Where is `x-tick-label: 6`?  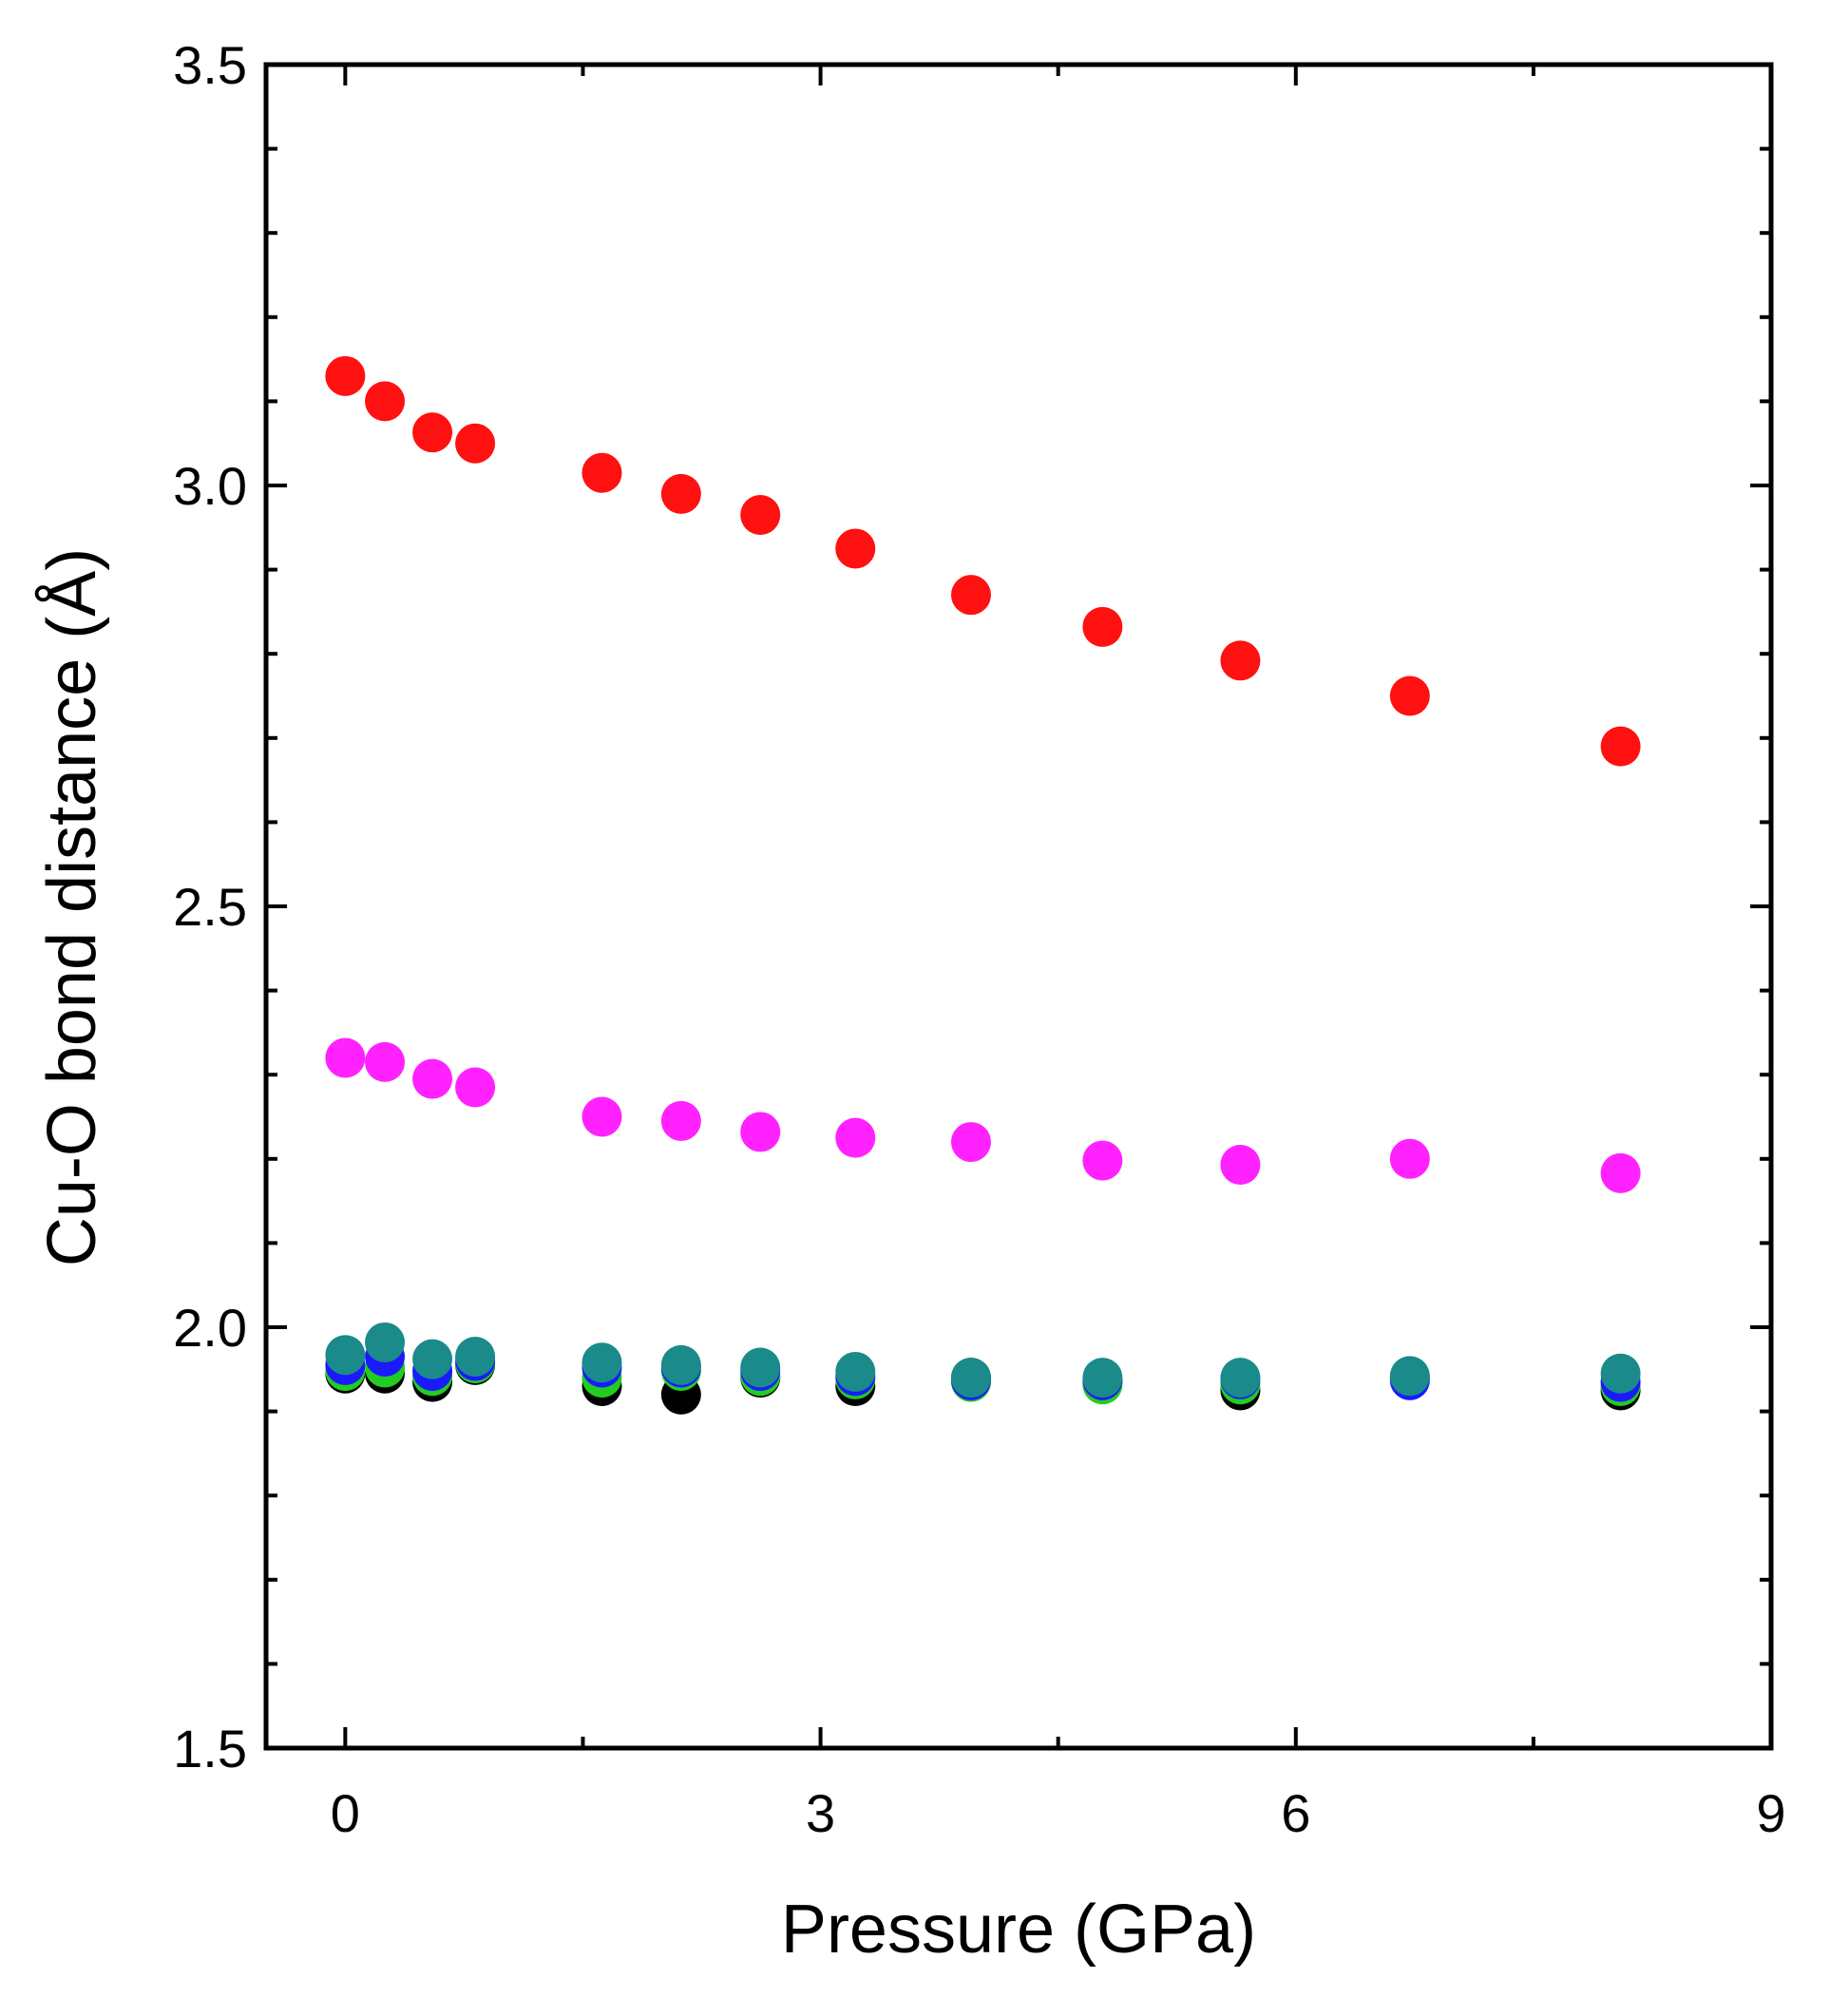 x-tick-label: 6 is located at coordinates (1295, 1813).